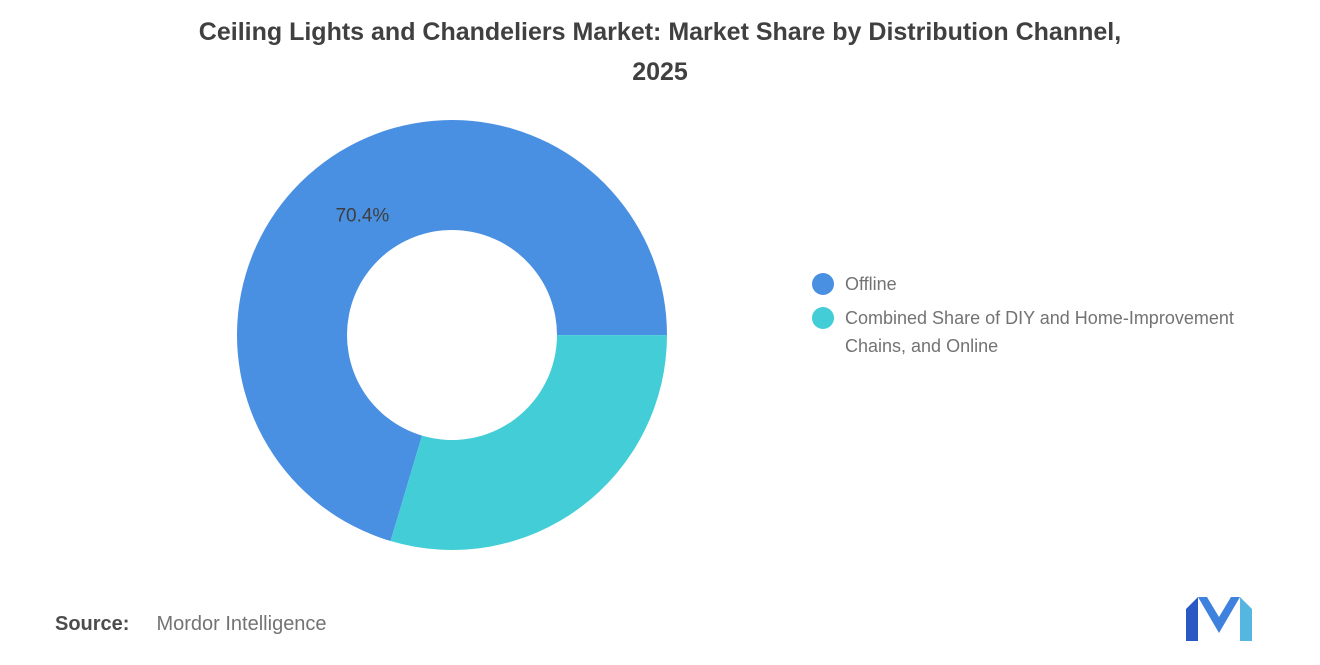 Image resolution: width=1320 pixels, height=665 pixels. I want to click on donut-slice-combined-share-of-diy-and-home-improveme, so click(528, 442).